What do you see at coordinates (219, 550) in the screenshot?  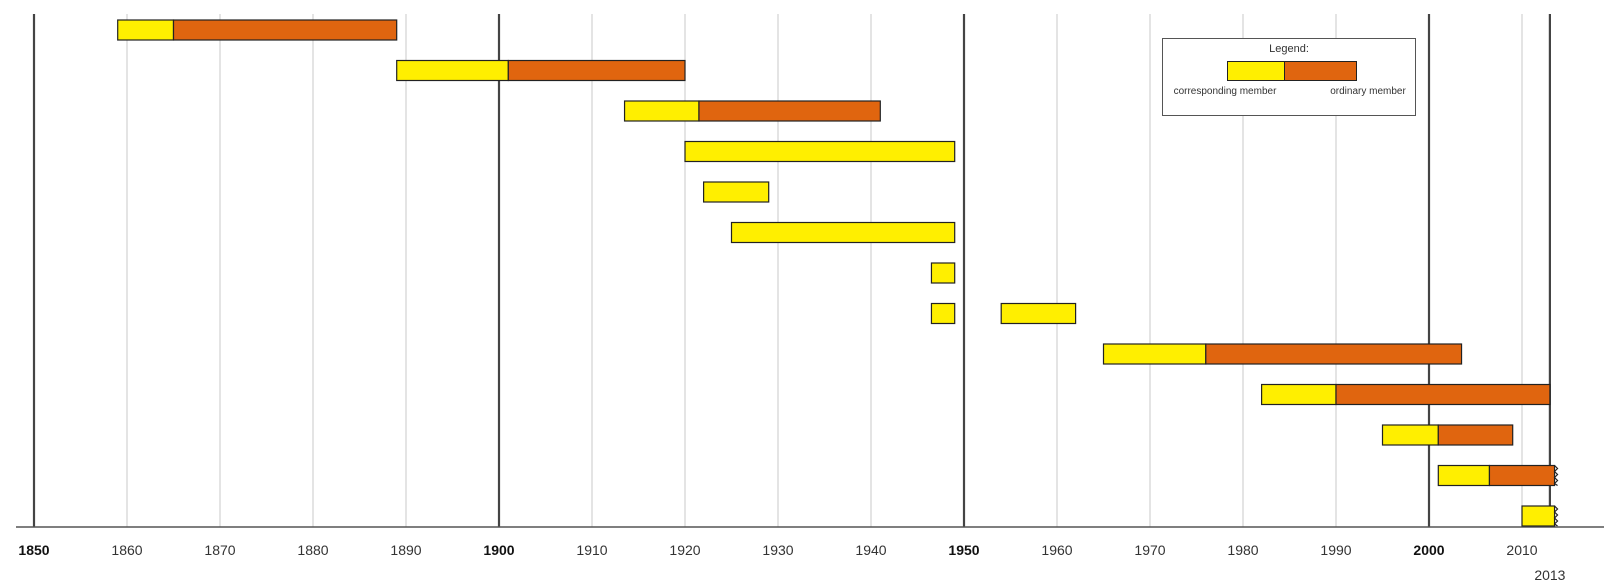 I see `tick-label-1870: 1870` at bounding box center [219, 550].